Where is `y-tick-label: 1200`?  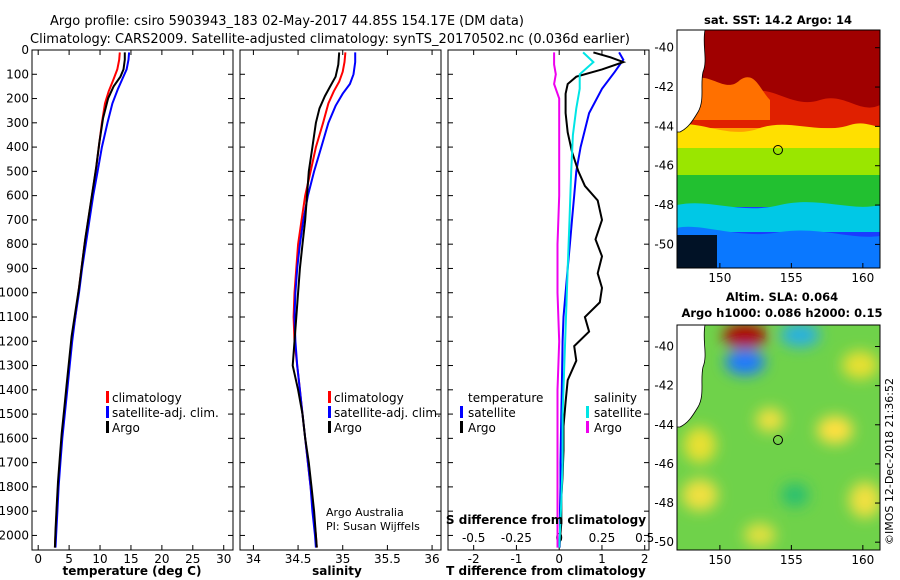 y-tick-label: 1200 is located at coordinates (14, 341).